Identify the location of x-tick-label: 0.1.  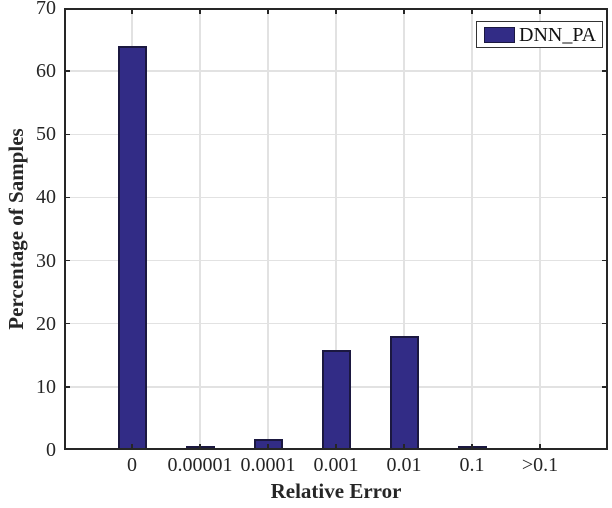
(472, 465).